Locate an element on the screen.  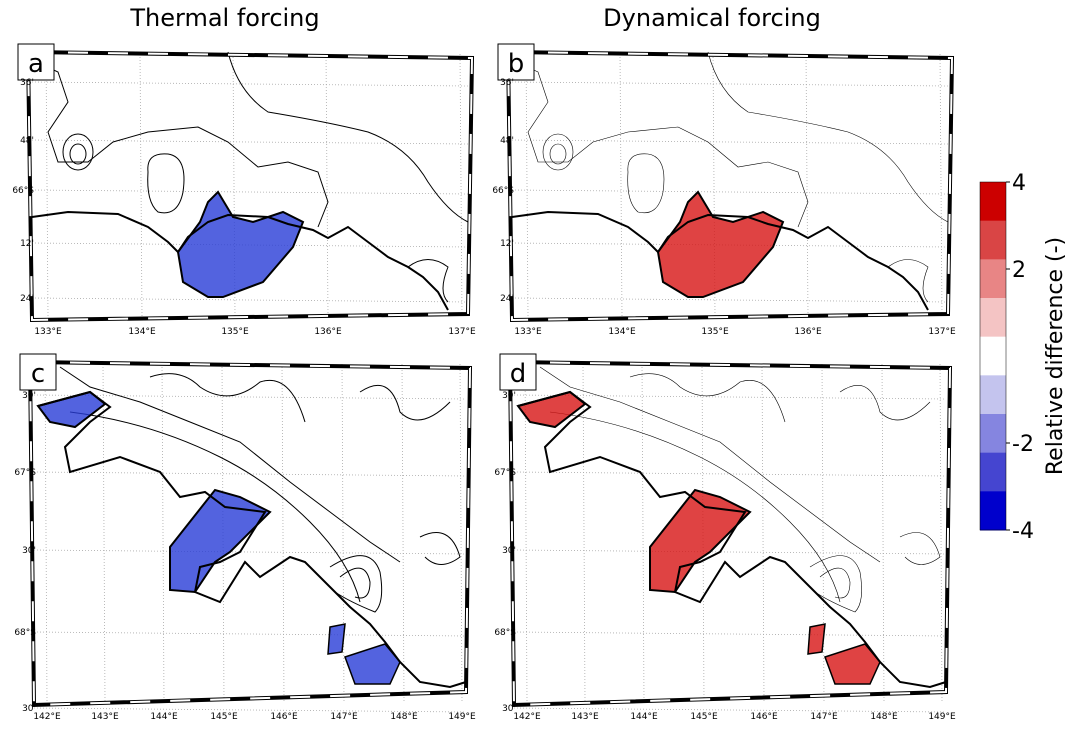
lat-label: 66°S is located at coordinates (23, 191).